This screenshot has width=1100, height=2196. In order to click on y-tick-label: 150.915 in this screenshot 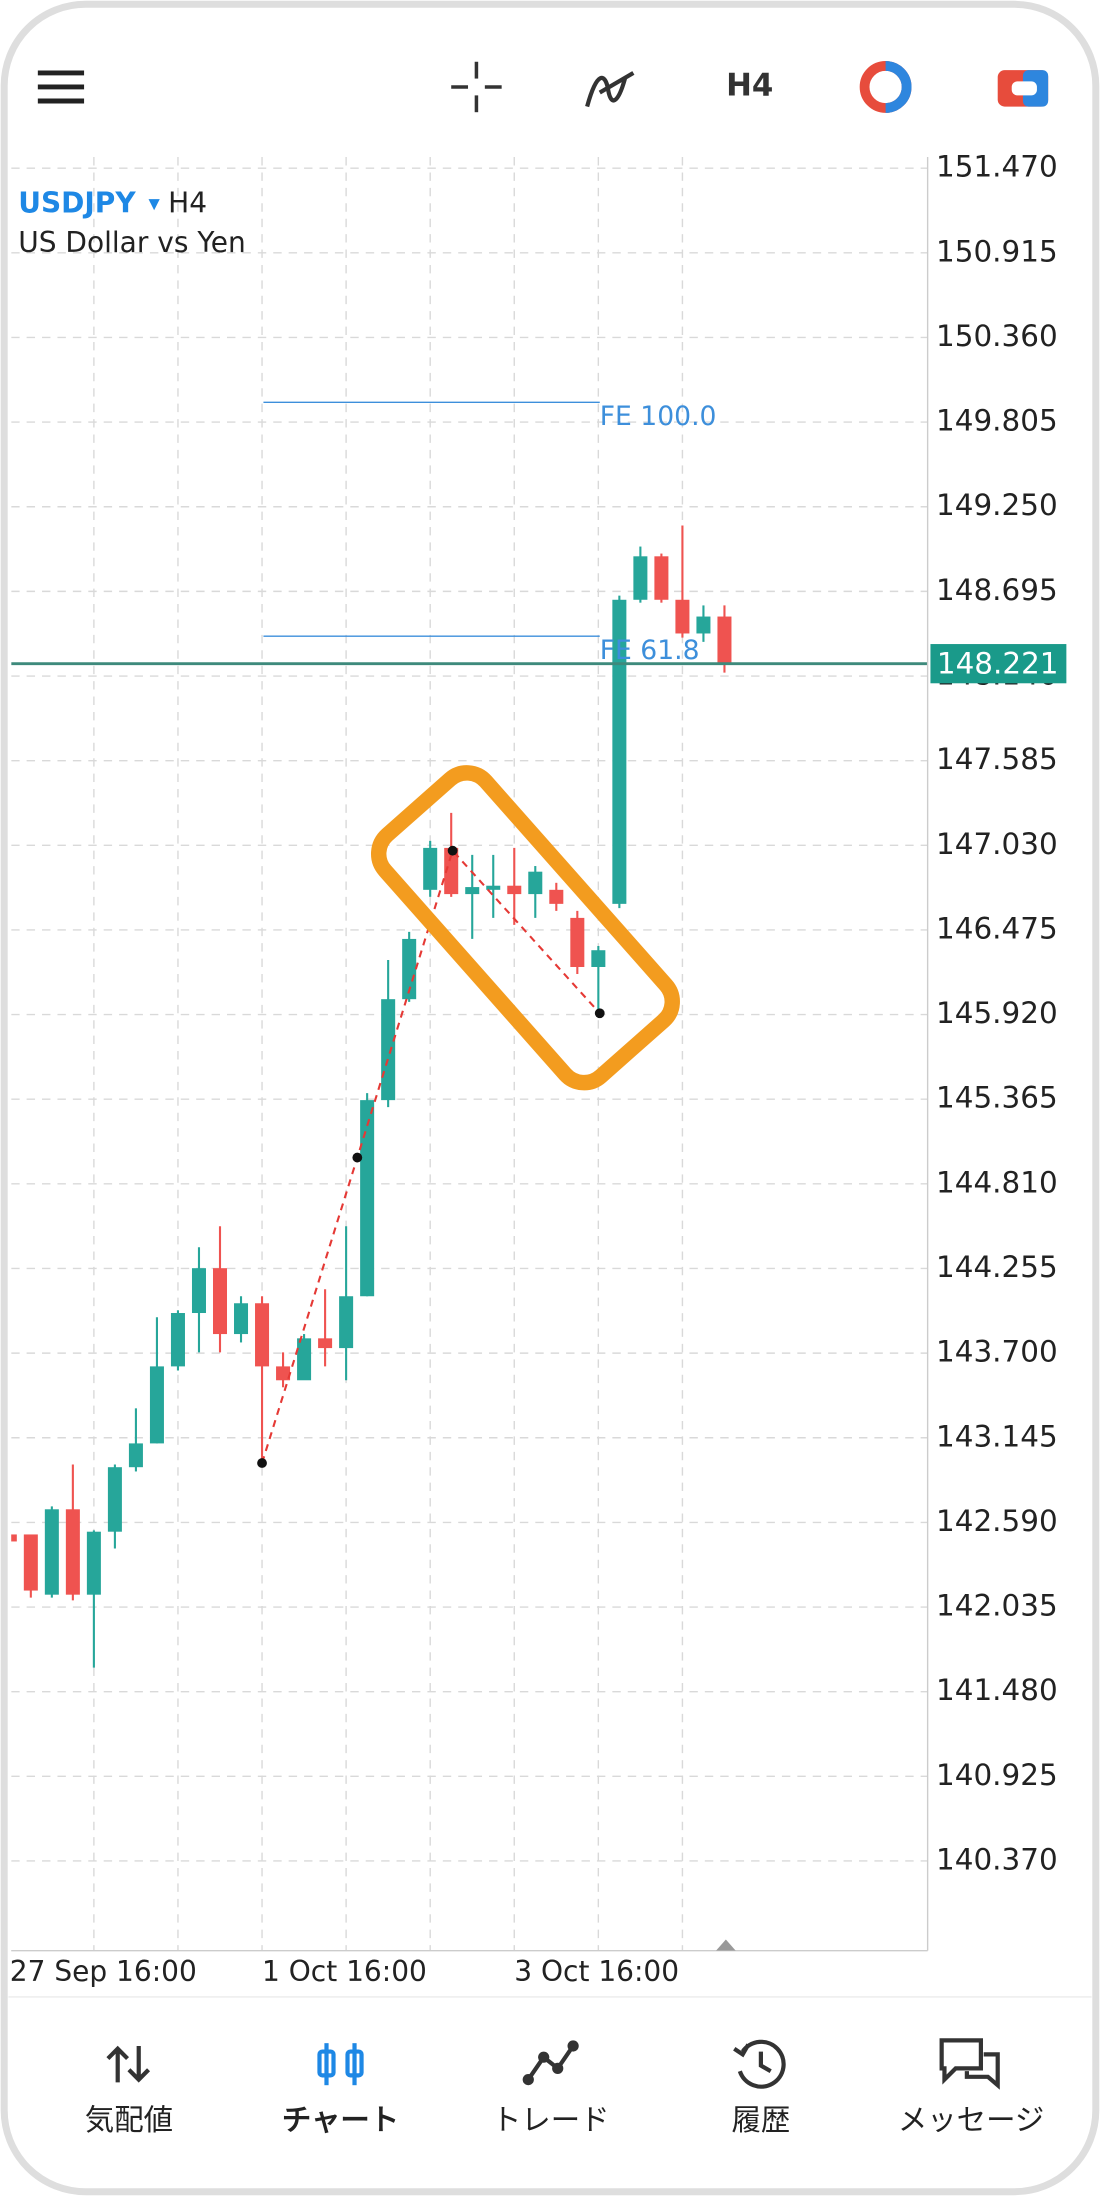, I will do `click(997, 251)`.